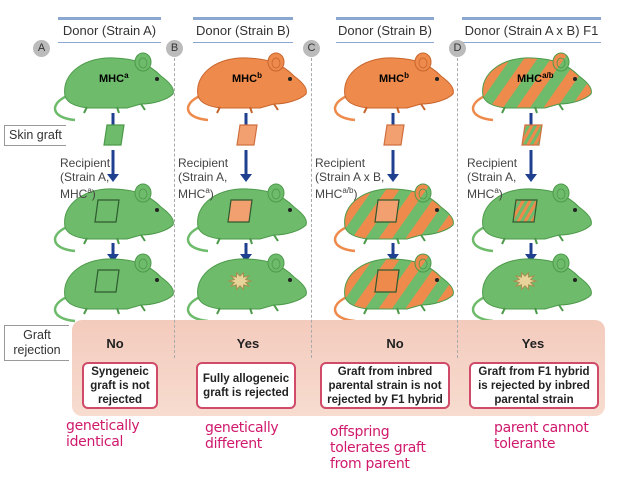 This screenshot has height=490, width=619. I want to click on graft-rejection-label-line1: Graft, so click(37, 335).